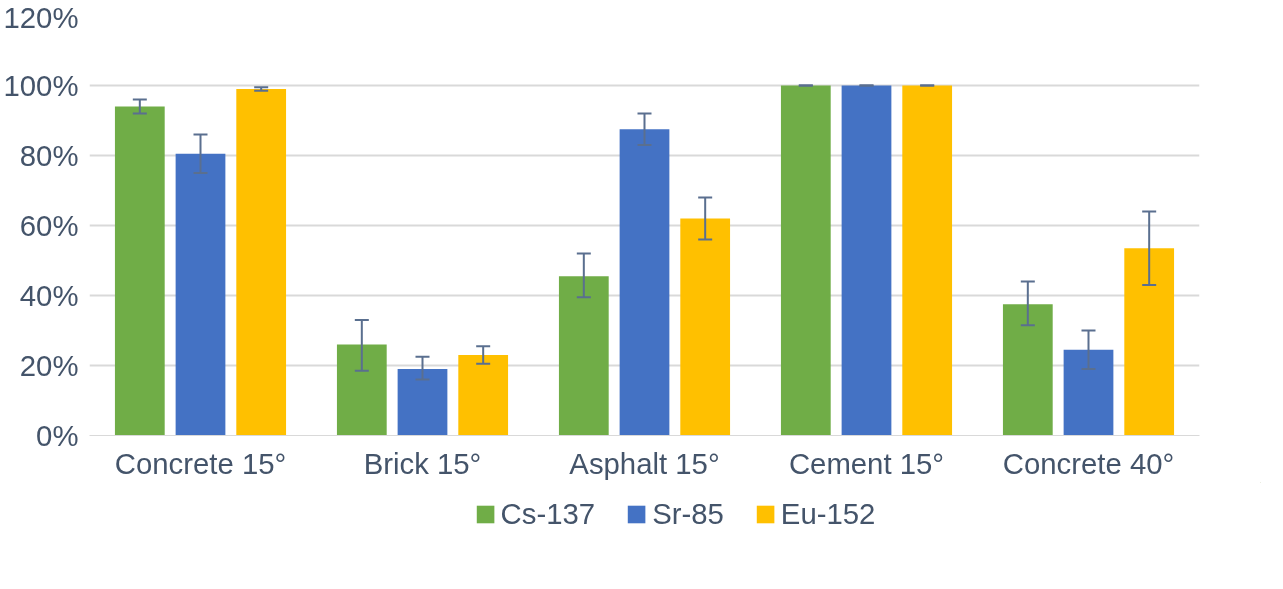 The width and height of the screenshot is (1283, 589). I want to click on y-tick-label: 100%, so click(41, 85).